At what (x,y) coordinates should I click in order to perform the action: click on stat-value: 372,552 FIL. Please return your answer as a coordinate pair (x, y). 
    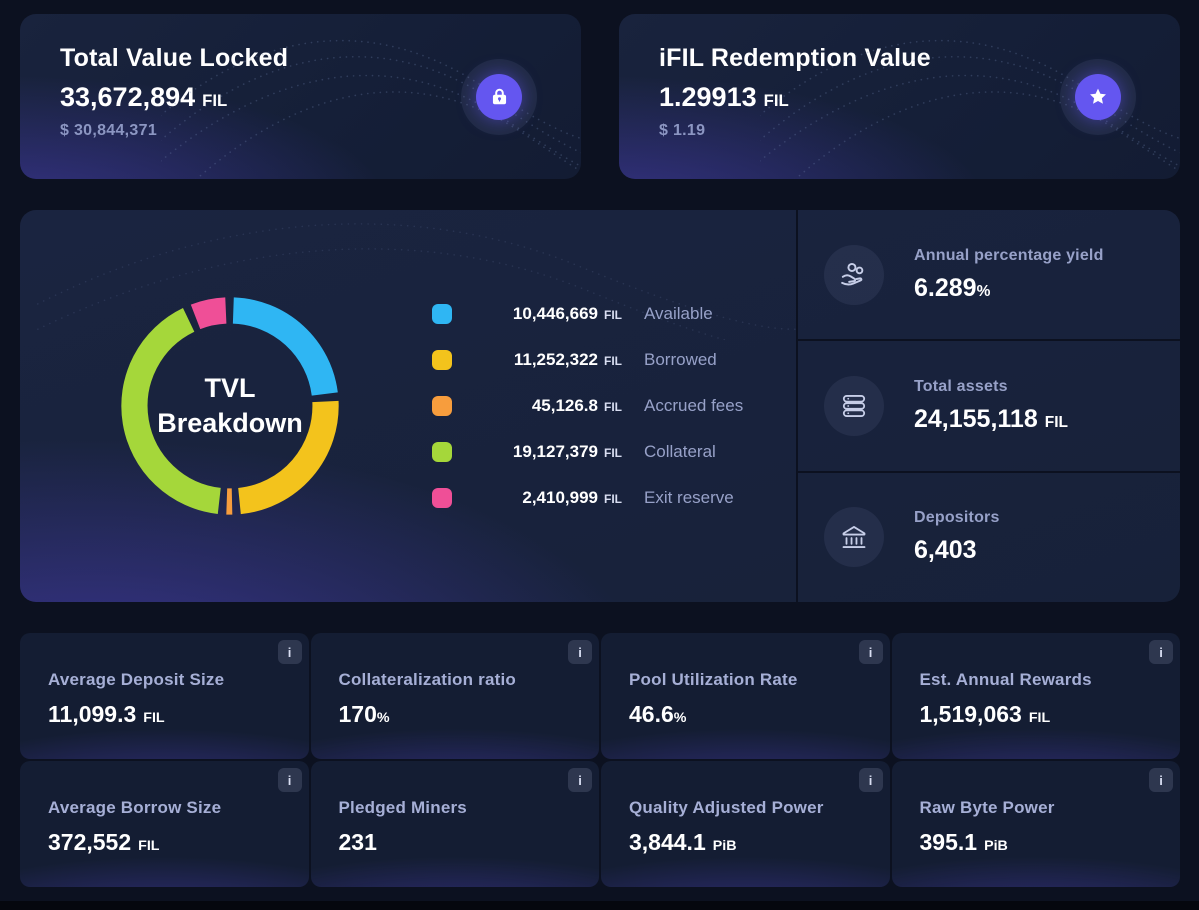
    Looking at the image, I should click on (166, 842).